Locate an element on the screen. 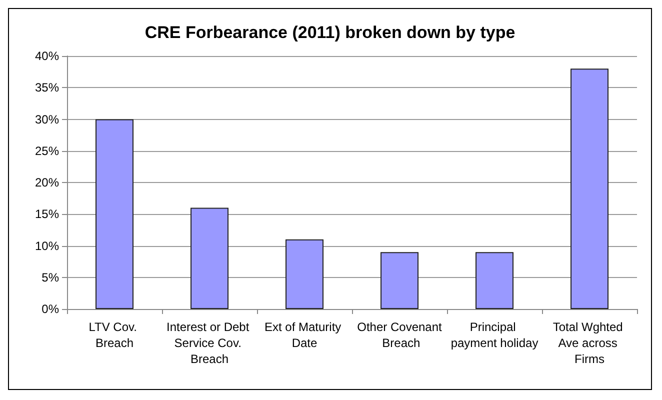  x-tick-label: Ext of Maturity Date is located at coordinates (304, 335).